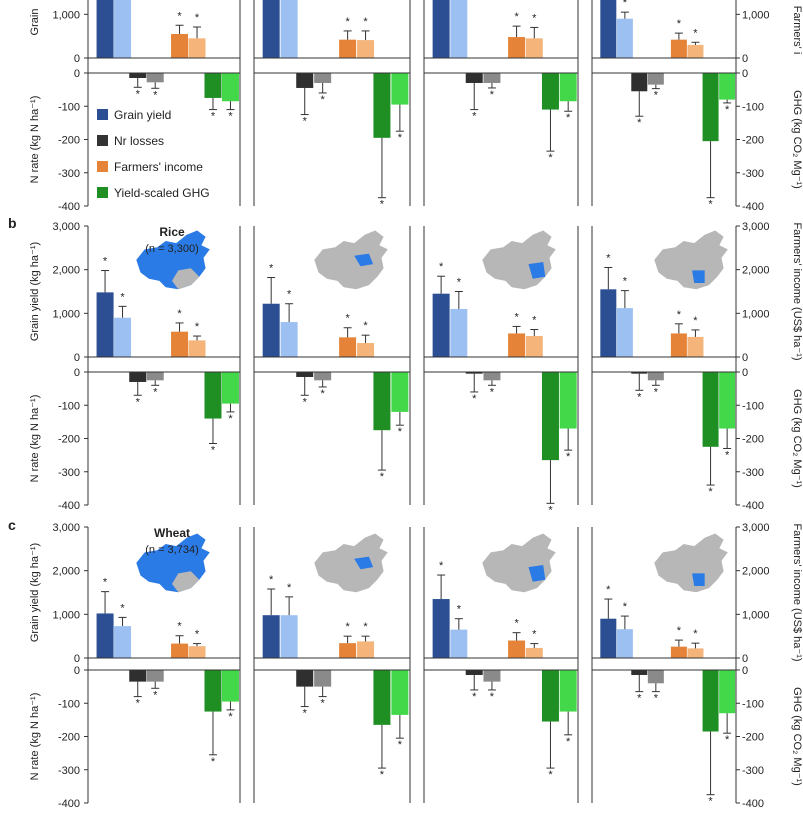  What do you see at coordinates (35, 592) in the screenshot?
I see `y-axis-title-left-top: Grain yield (kg ha⁻¹)` at bounding box center [35, 592].